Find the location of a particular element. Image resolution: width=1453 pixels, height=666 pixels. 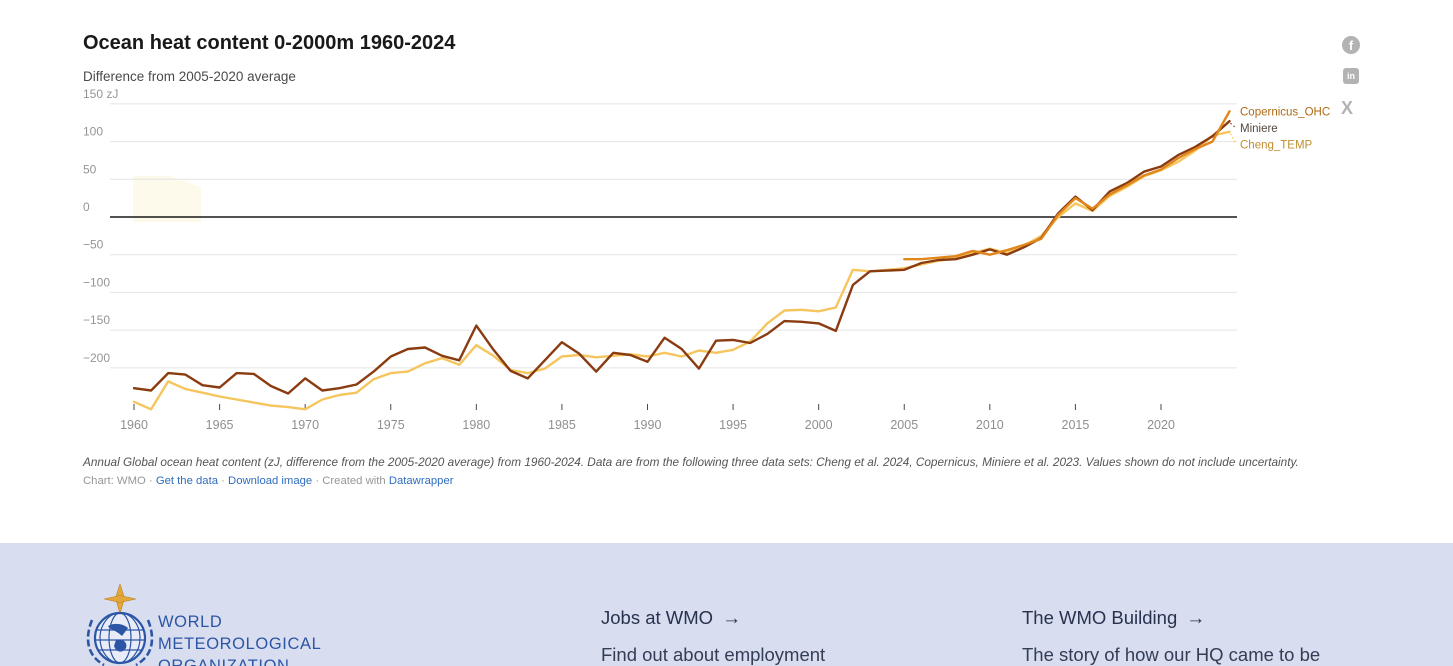

series-line-Copernicus_OHC is located at coordinates (1067, 185).